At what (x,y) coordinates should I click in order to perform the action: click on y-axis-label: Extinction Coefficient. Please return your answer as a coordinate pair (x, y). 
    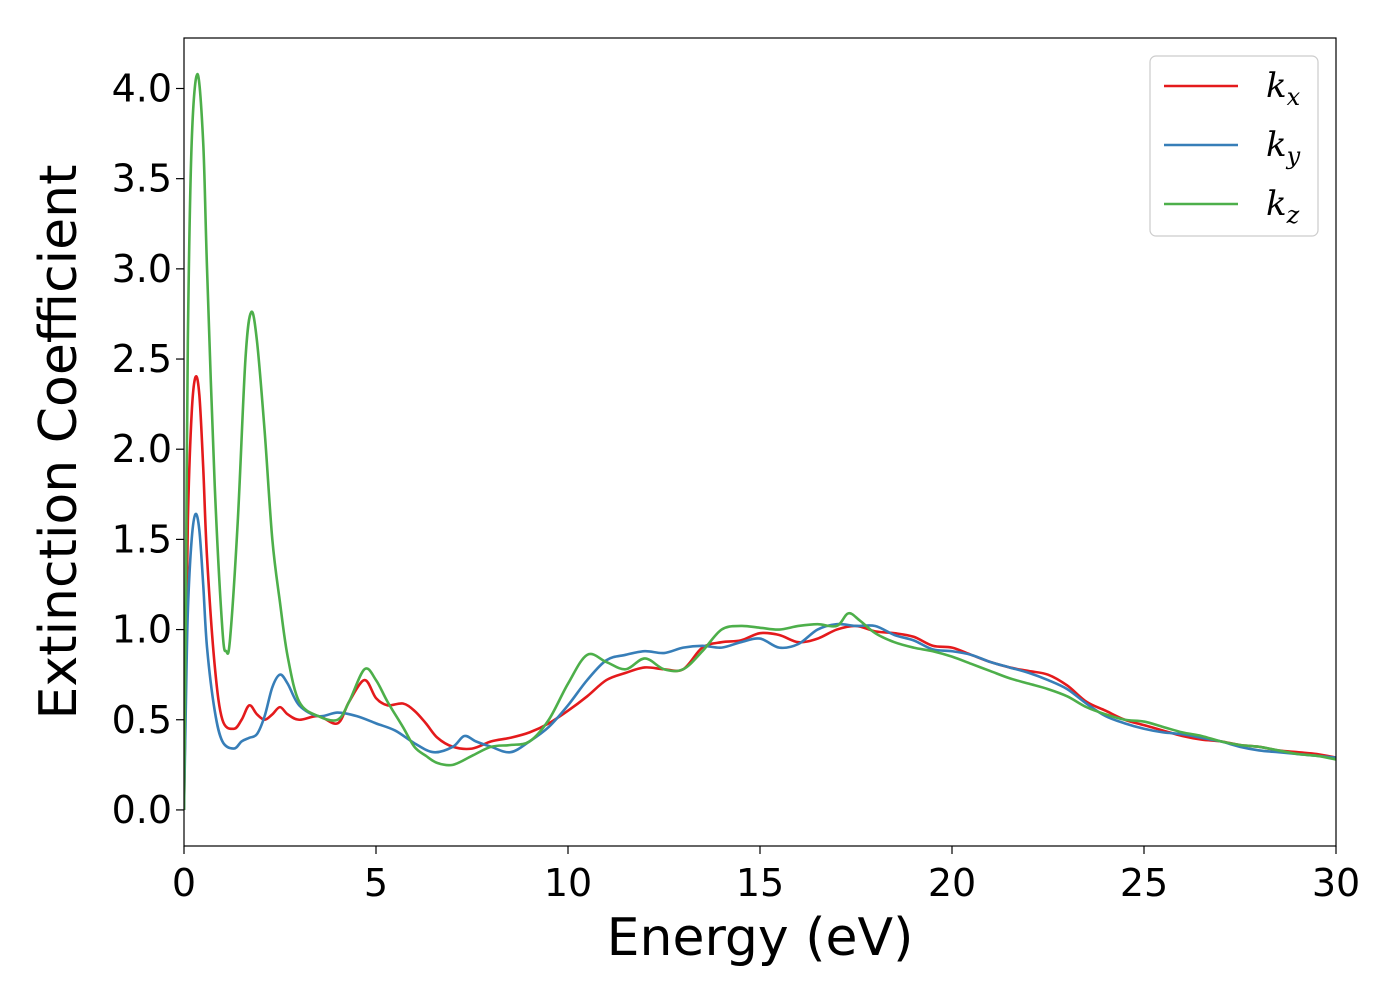
    Looking at the image, I should click on (59, 442).